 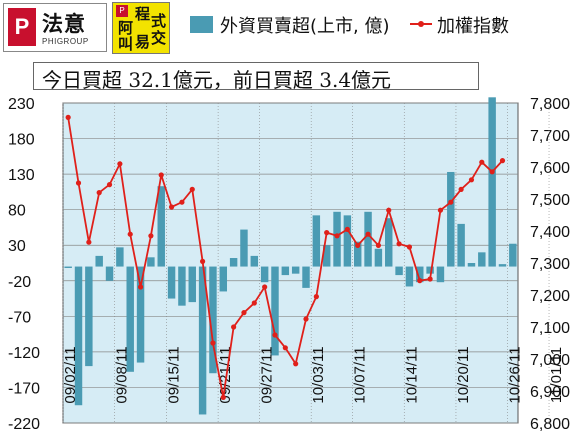 I want to click on right-axis-tick-label: 7,300, so click(x=550, y=264).